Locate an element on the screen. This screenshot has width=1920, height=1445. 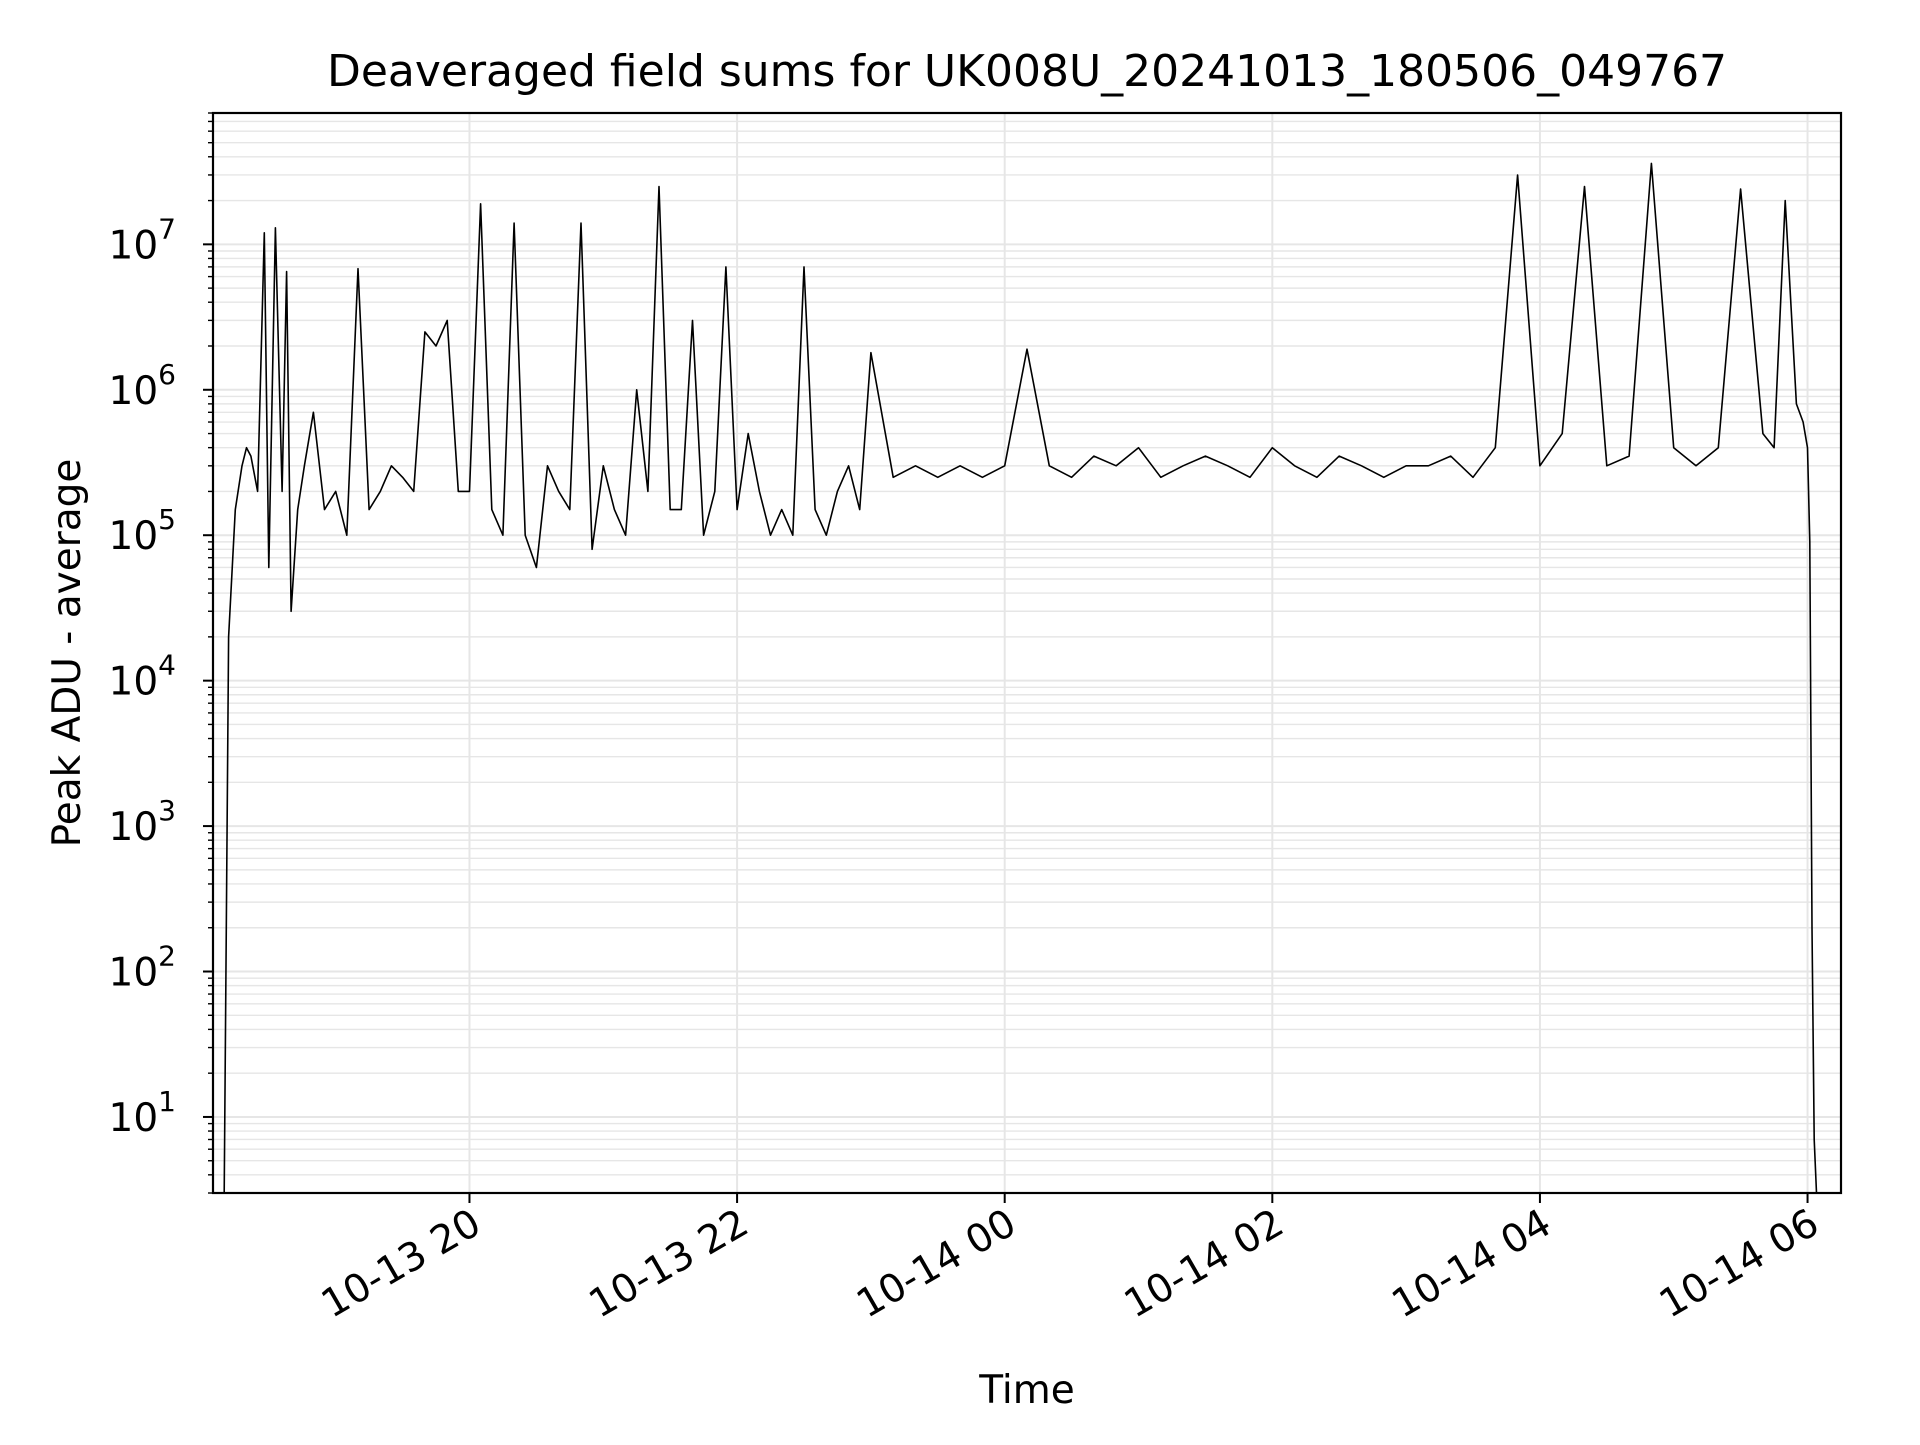
y-tick-label: 10⁴ is located at coordinates (142, 677).